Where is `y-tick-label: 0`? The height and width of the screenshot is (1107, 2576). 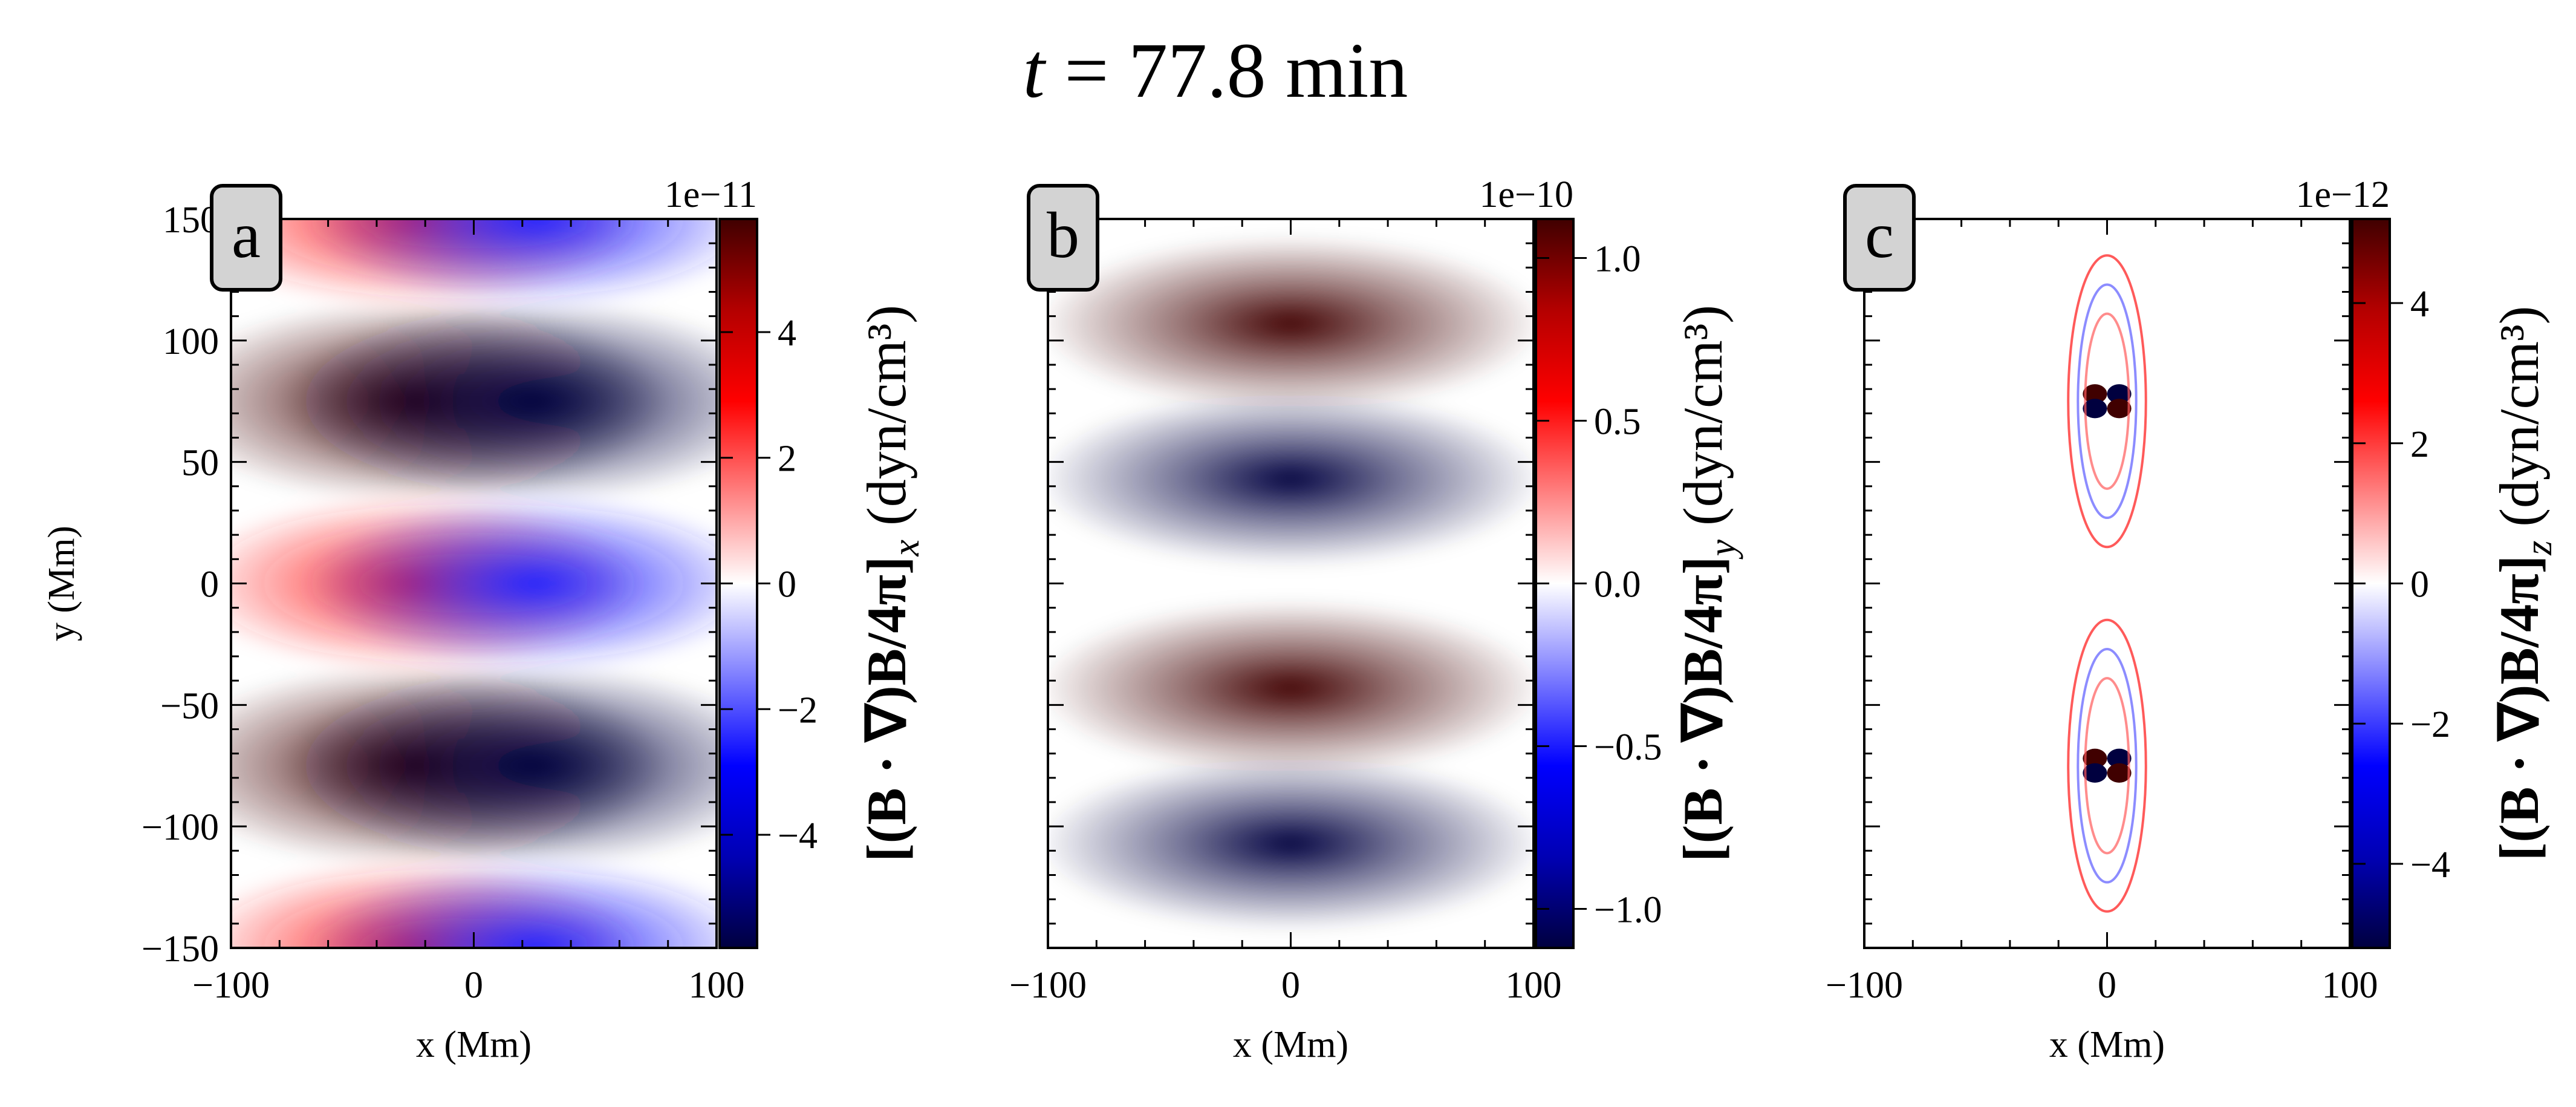 y-tick-label: 0 is located at coordinates (209, 585).